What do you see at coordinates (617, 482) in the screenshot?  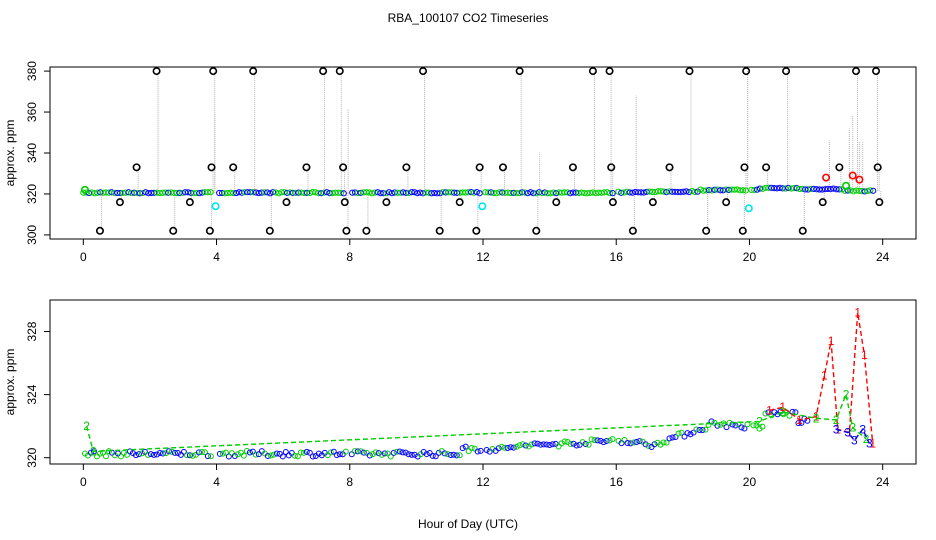 I see `bottom-x-tick-label: 16` at bounding box center [617, 482].